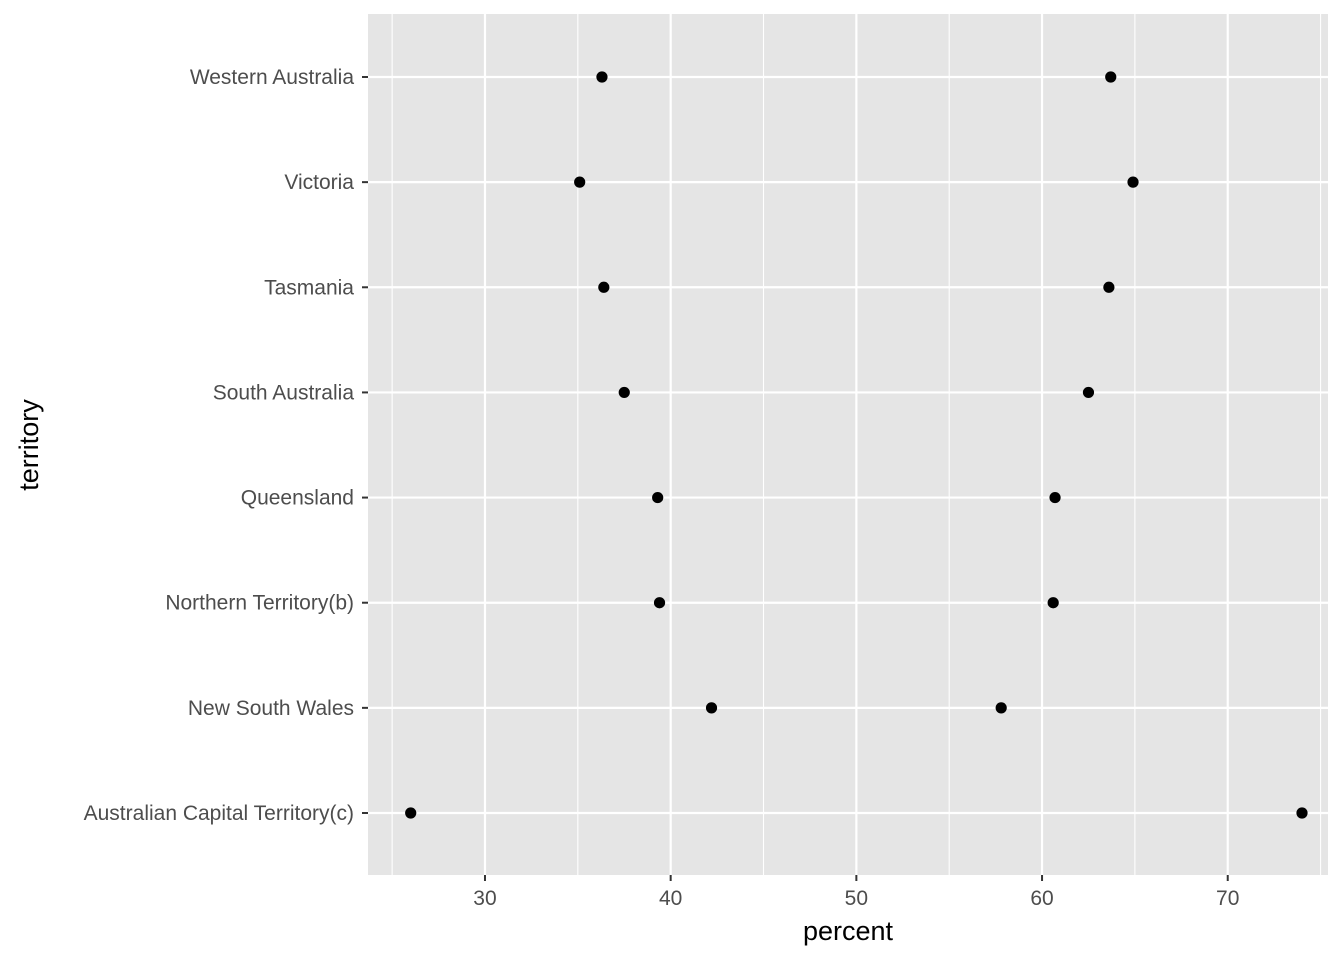  I want to click on y-tick-label: New South Wales, so click(271, 708).